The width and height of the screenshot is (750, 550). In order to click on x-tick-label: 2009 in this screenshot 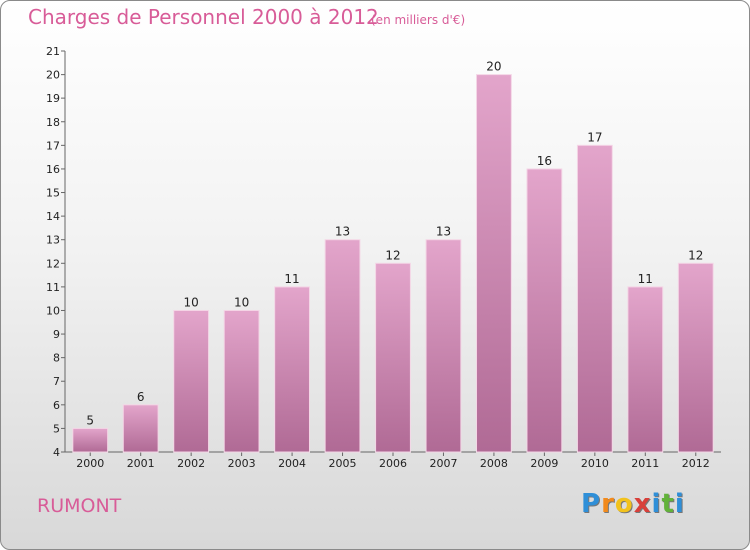, I will do `click(544, 463)`.